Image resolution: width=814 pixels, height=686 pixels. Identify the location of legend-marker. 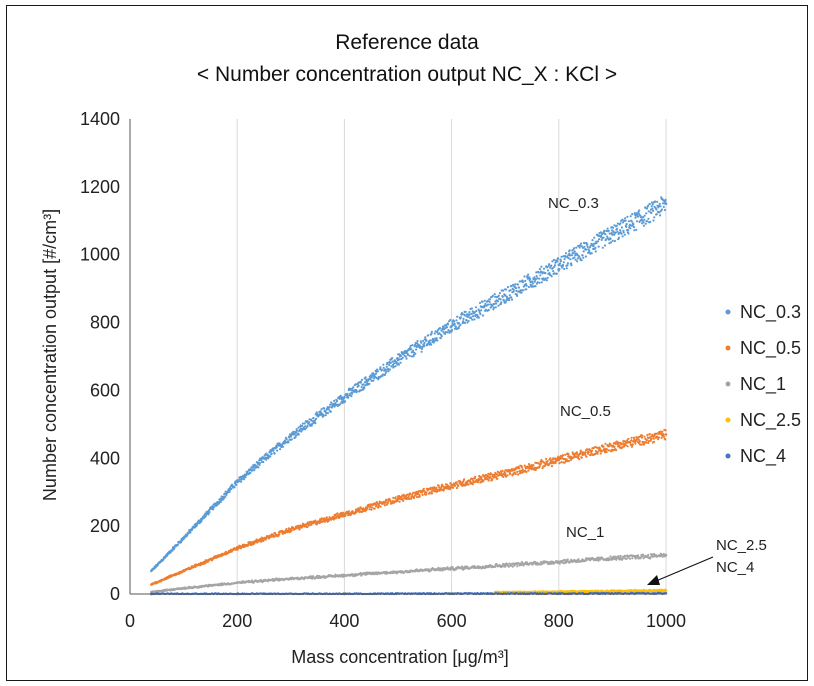
(728, 348).